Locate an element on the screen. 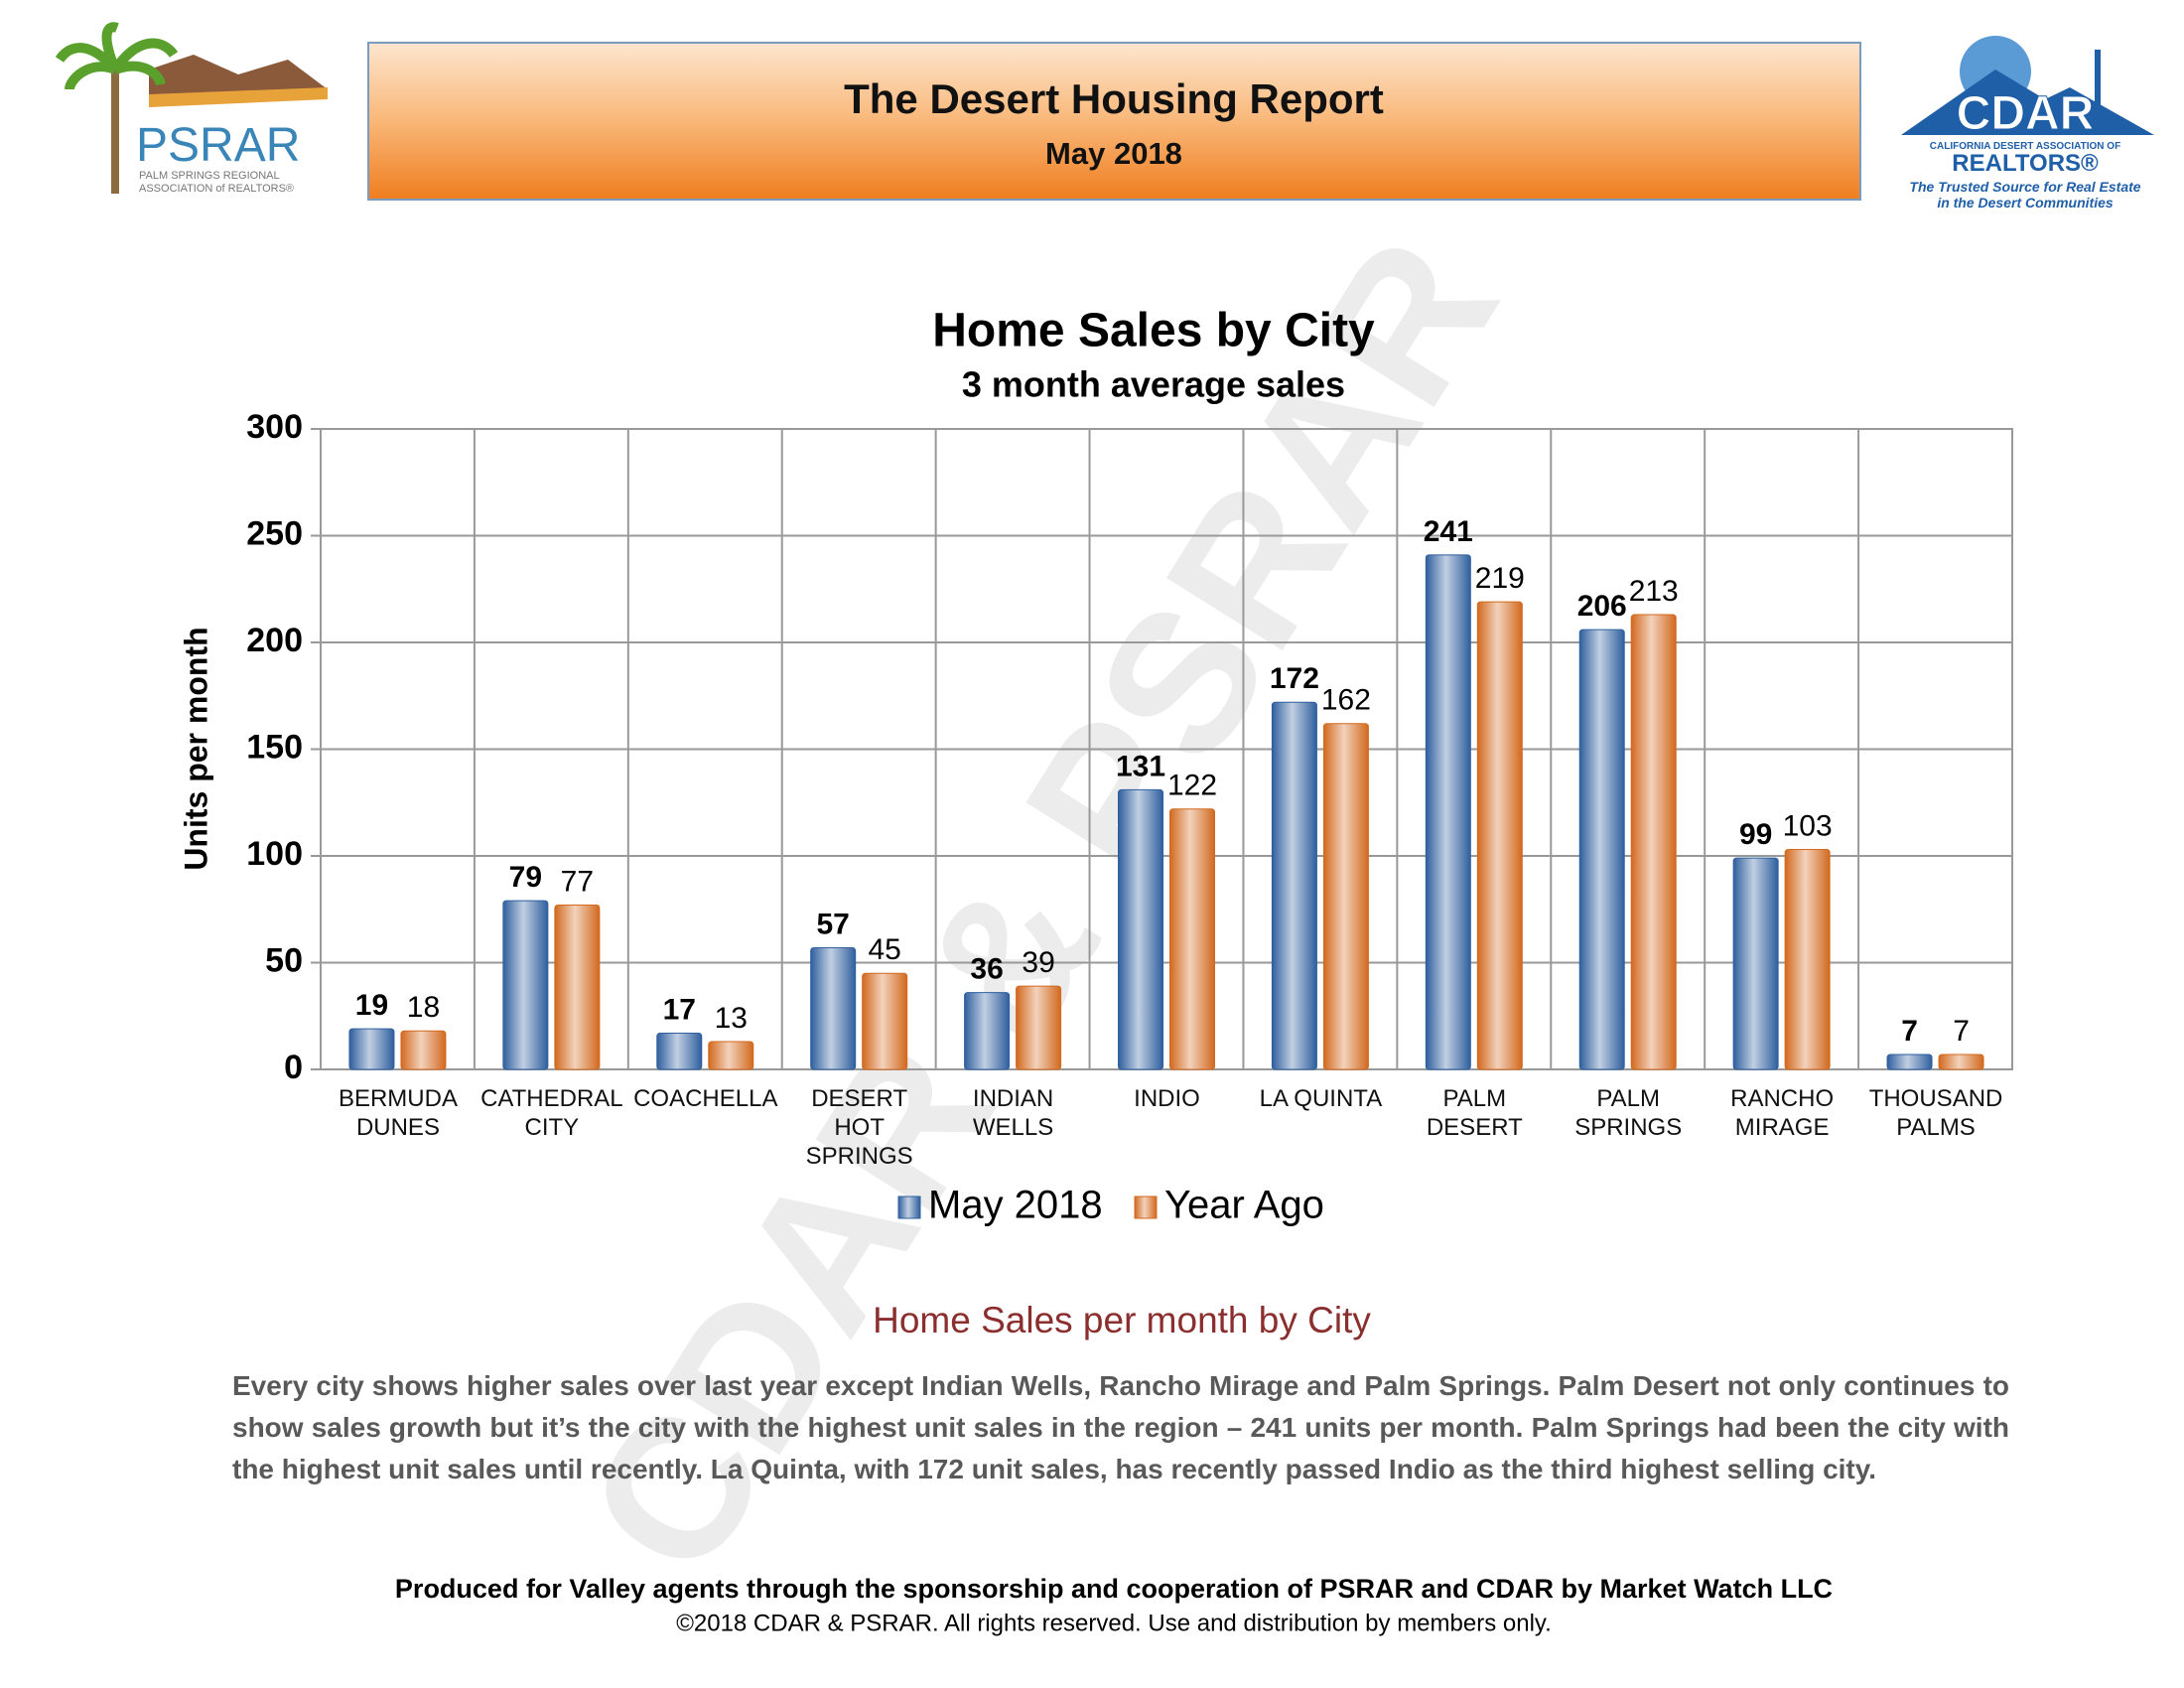 Image resolution: width=2184 pixels, height=1688 pixels. y-axis-label: Units per month is located at coordinates (195, 748).